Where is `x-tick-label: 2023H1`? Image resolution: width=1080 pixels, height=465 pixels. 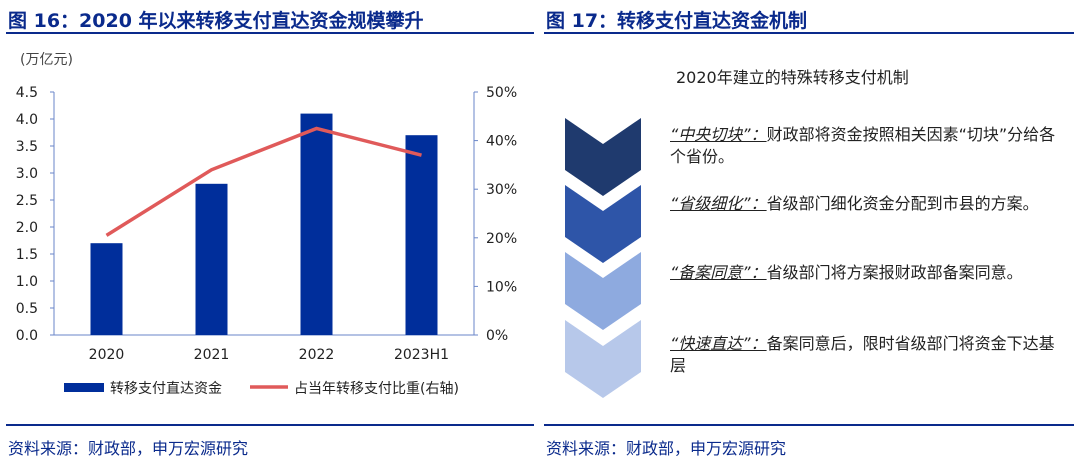 x-tick-label: 2023H1 is located at coordinates (421, 355).